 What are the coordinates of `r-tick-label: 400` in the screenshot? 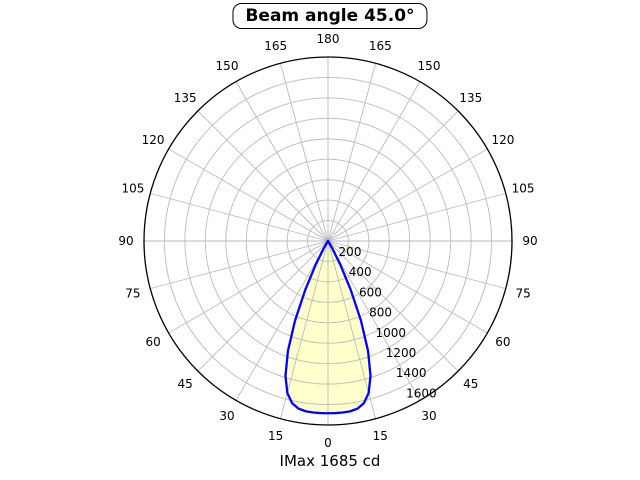 It's located at (360, 272).